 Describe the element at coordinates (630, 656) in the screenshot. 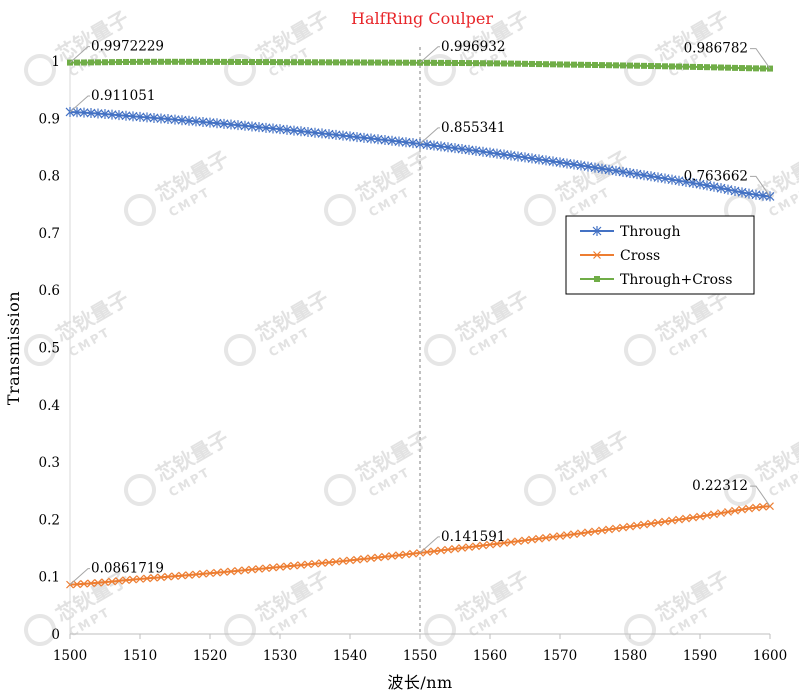

I see `x-tick-label: 1580` at that location.